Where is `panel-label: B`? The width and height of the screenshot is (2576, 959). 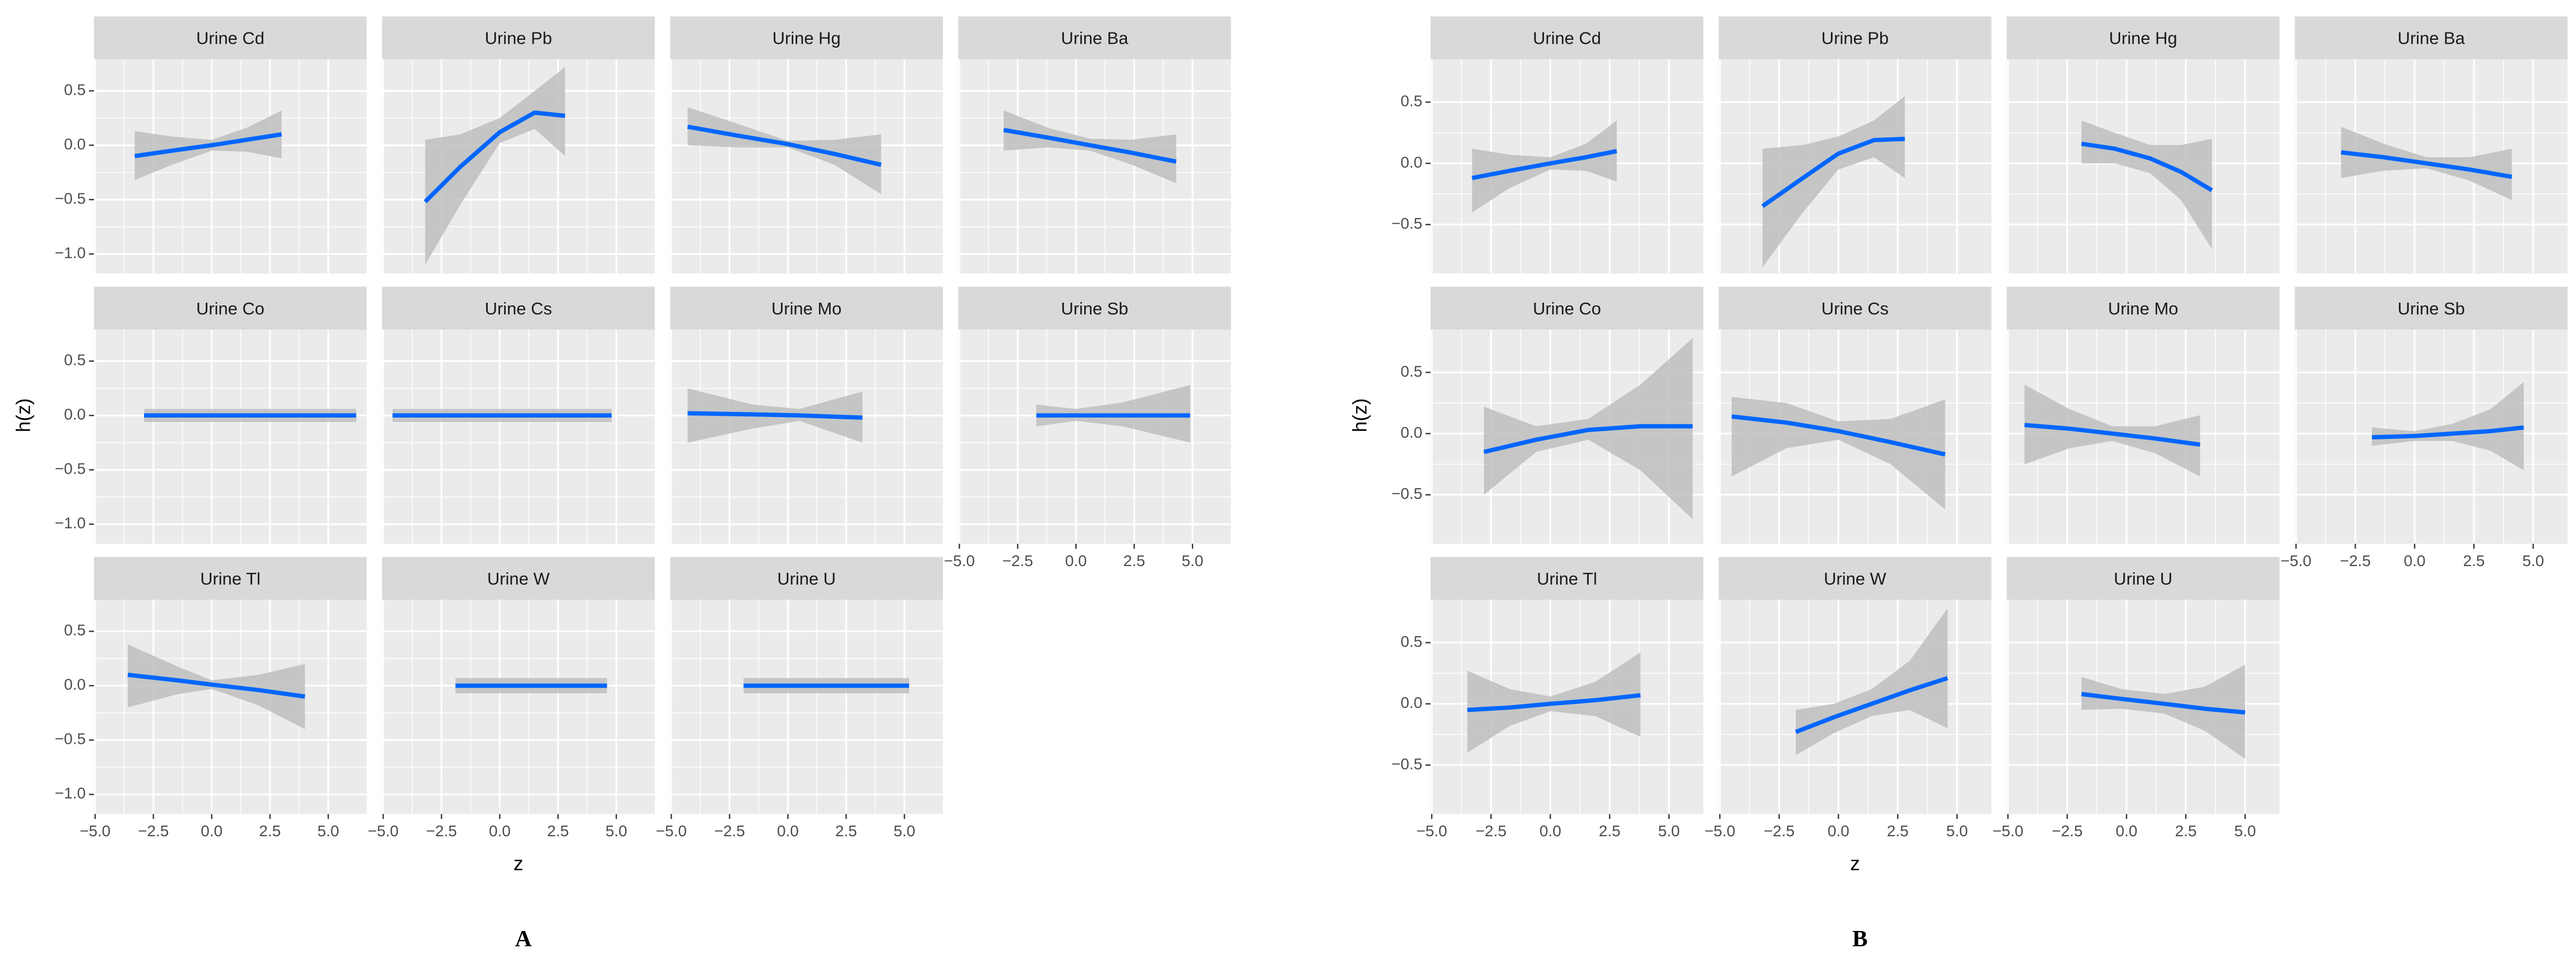
panel-label: B is located at coordinates (1859, 938).